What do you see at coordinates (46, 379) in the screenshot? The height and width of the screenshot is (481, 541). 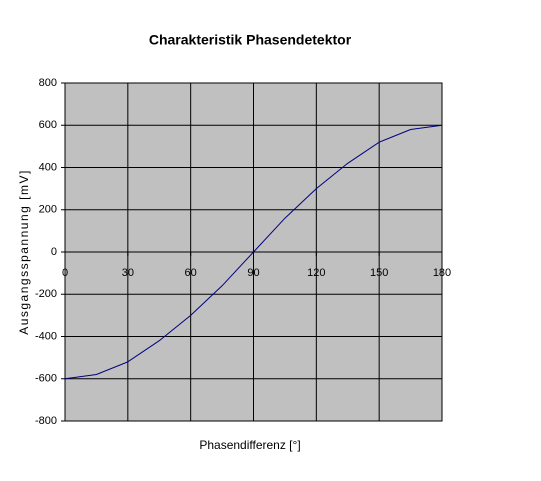 I see `y-tick-label: -600` at bounding box center [46, 379].